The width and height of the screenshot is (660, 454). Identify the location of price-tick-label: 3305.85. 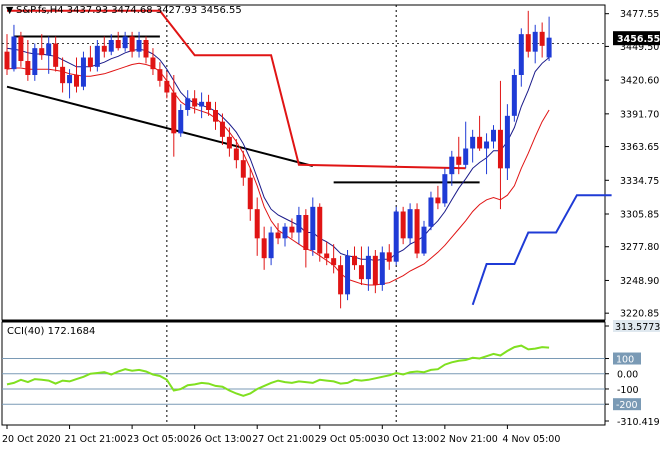
(639, 215).